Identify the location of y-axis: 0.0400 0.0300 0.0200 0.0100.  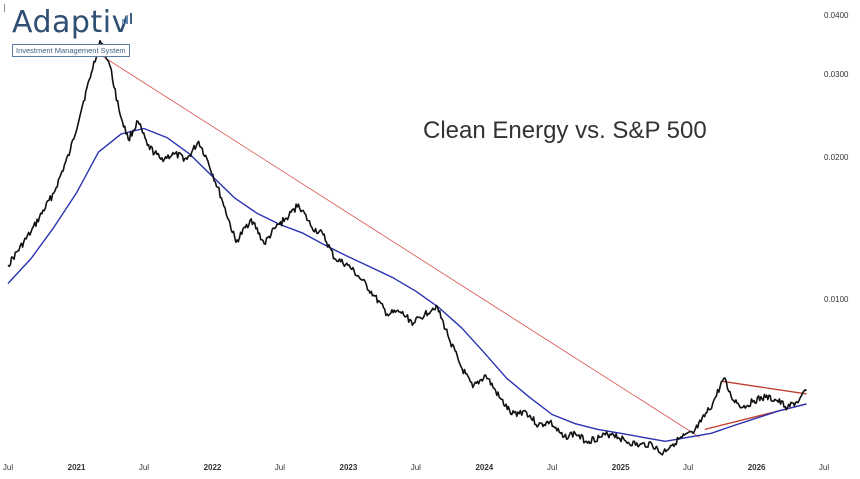
(836, 157).